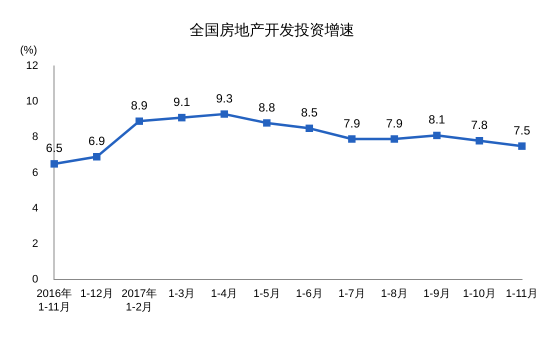 The width and height of the screenshot is (554, 340). I want to click on x-tick-label: 1-7月, so click(352, 294).